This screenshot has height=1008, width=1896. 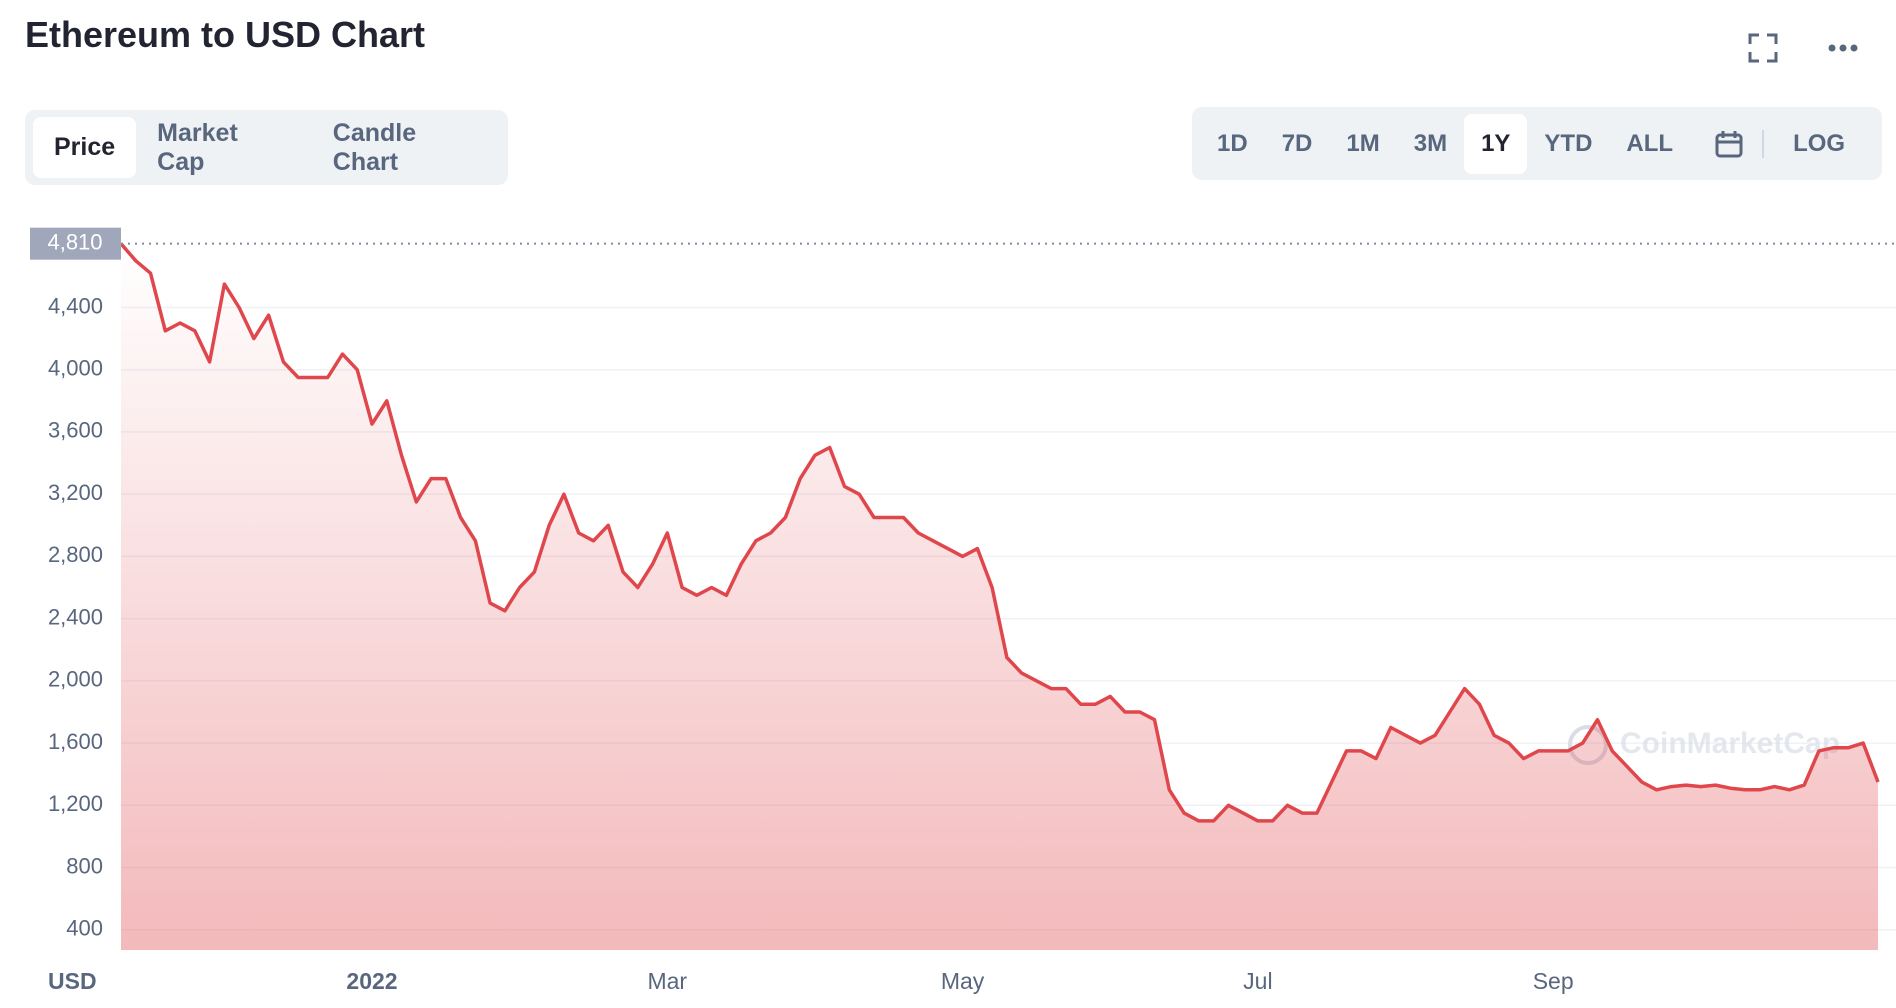 I want to click on y-axis-label: USD, so click(x=72, y=981).